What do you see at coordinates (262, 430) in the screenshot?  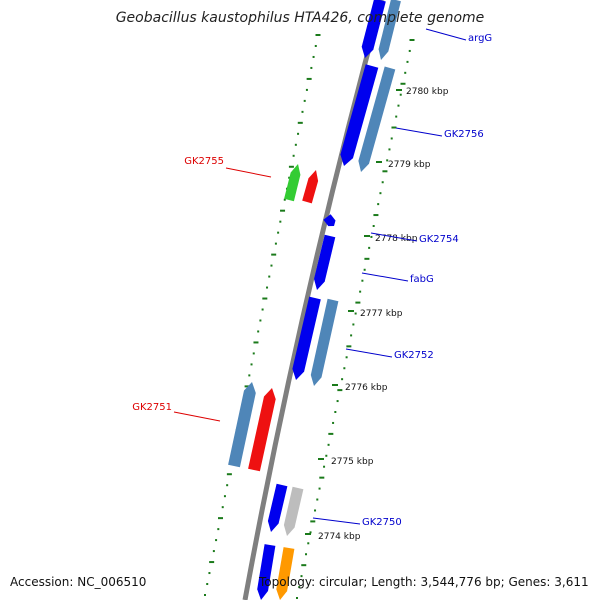 I see `gk2751-gene-b` at bounding box center [262, 430].